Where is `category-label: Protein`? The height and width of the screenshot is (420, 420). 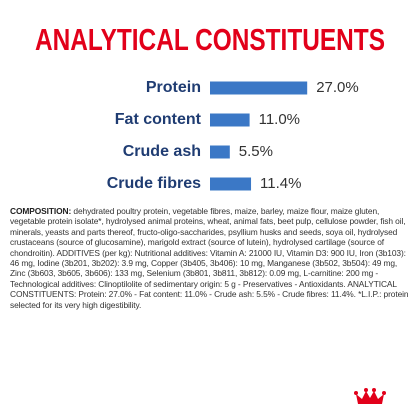 category-label: Protein is located at coordinates (173, 87).